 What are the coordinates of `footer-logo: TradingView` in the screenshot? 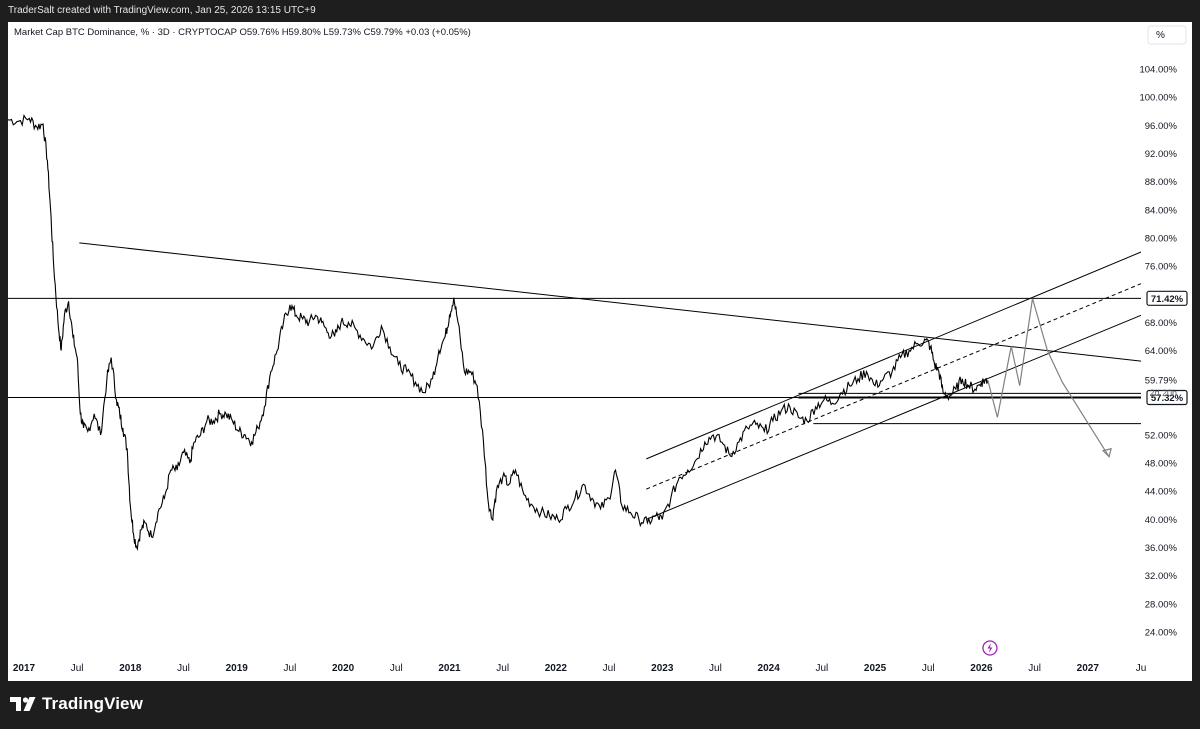 It's located at (76, 704).